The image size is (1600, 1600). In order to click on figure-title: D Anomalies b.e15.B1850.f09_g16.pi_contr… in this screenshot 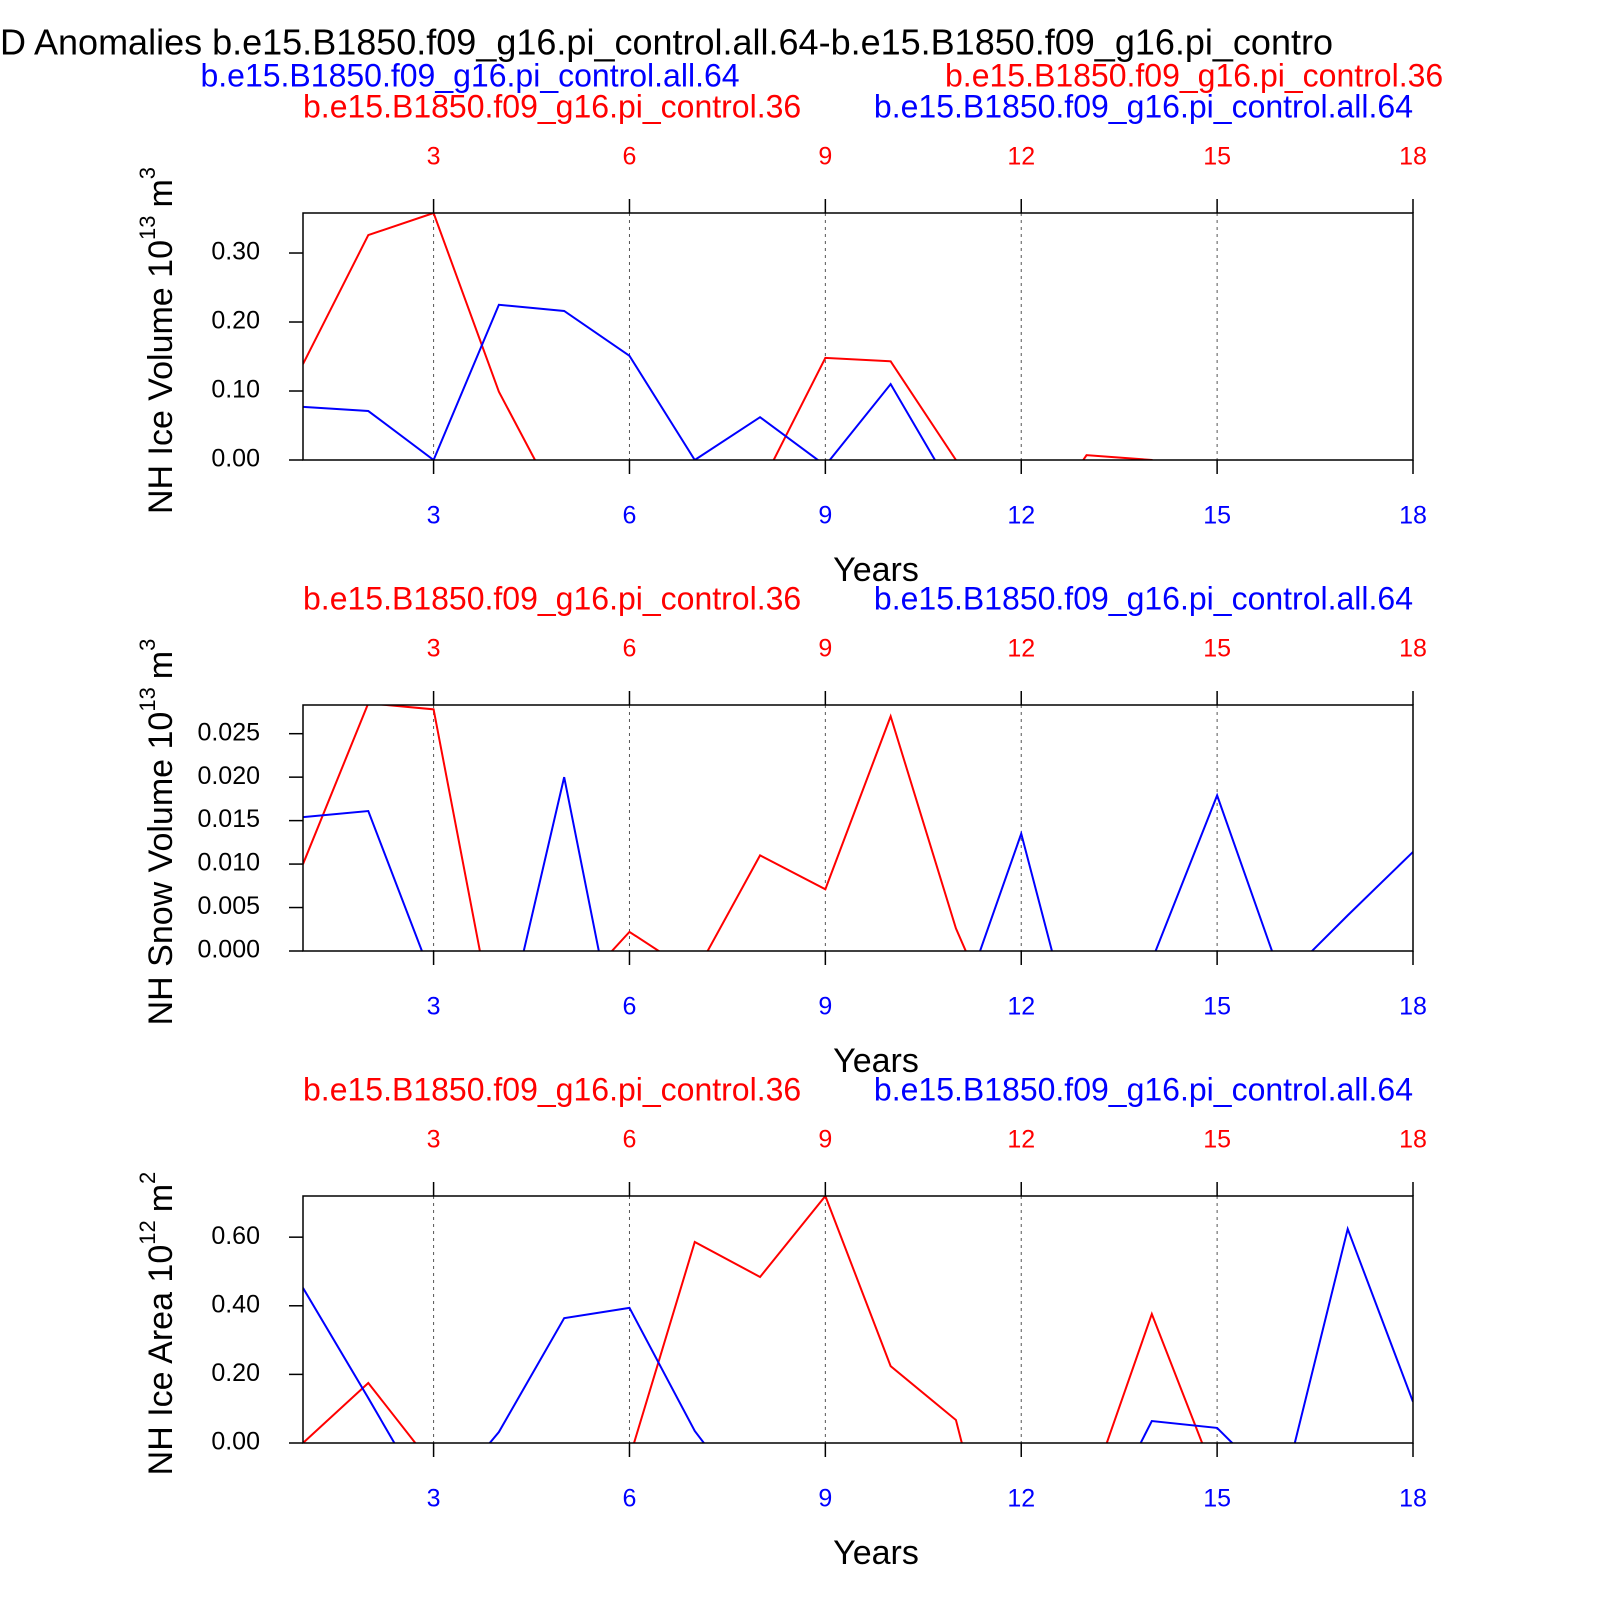, I will do `click(666, 42)`.